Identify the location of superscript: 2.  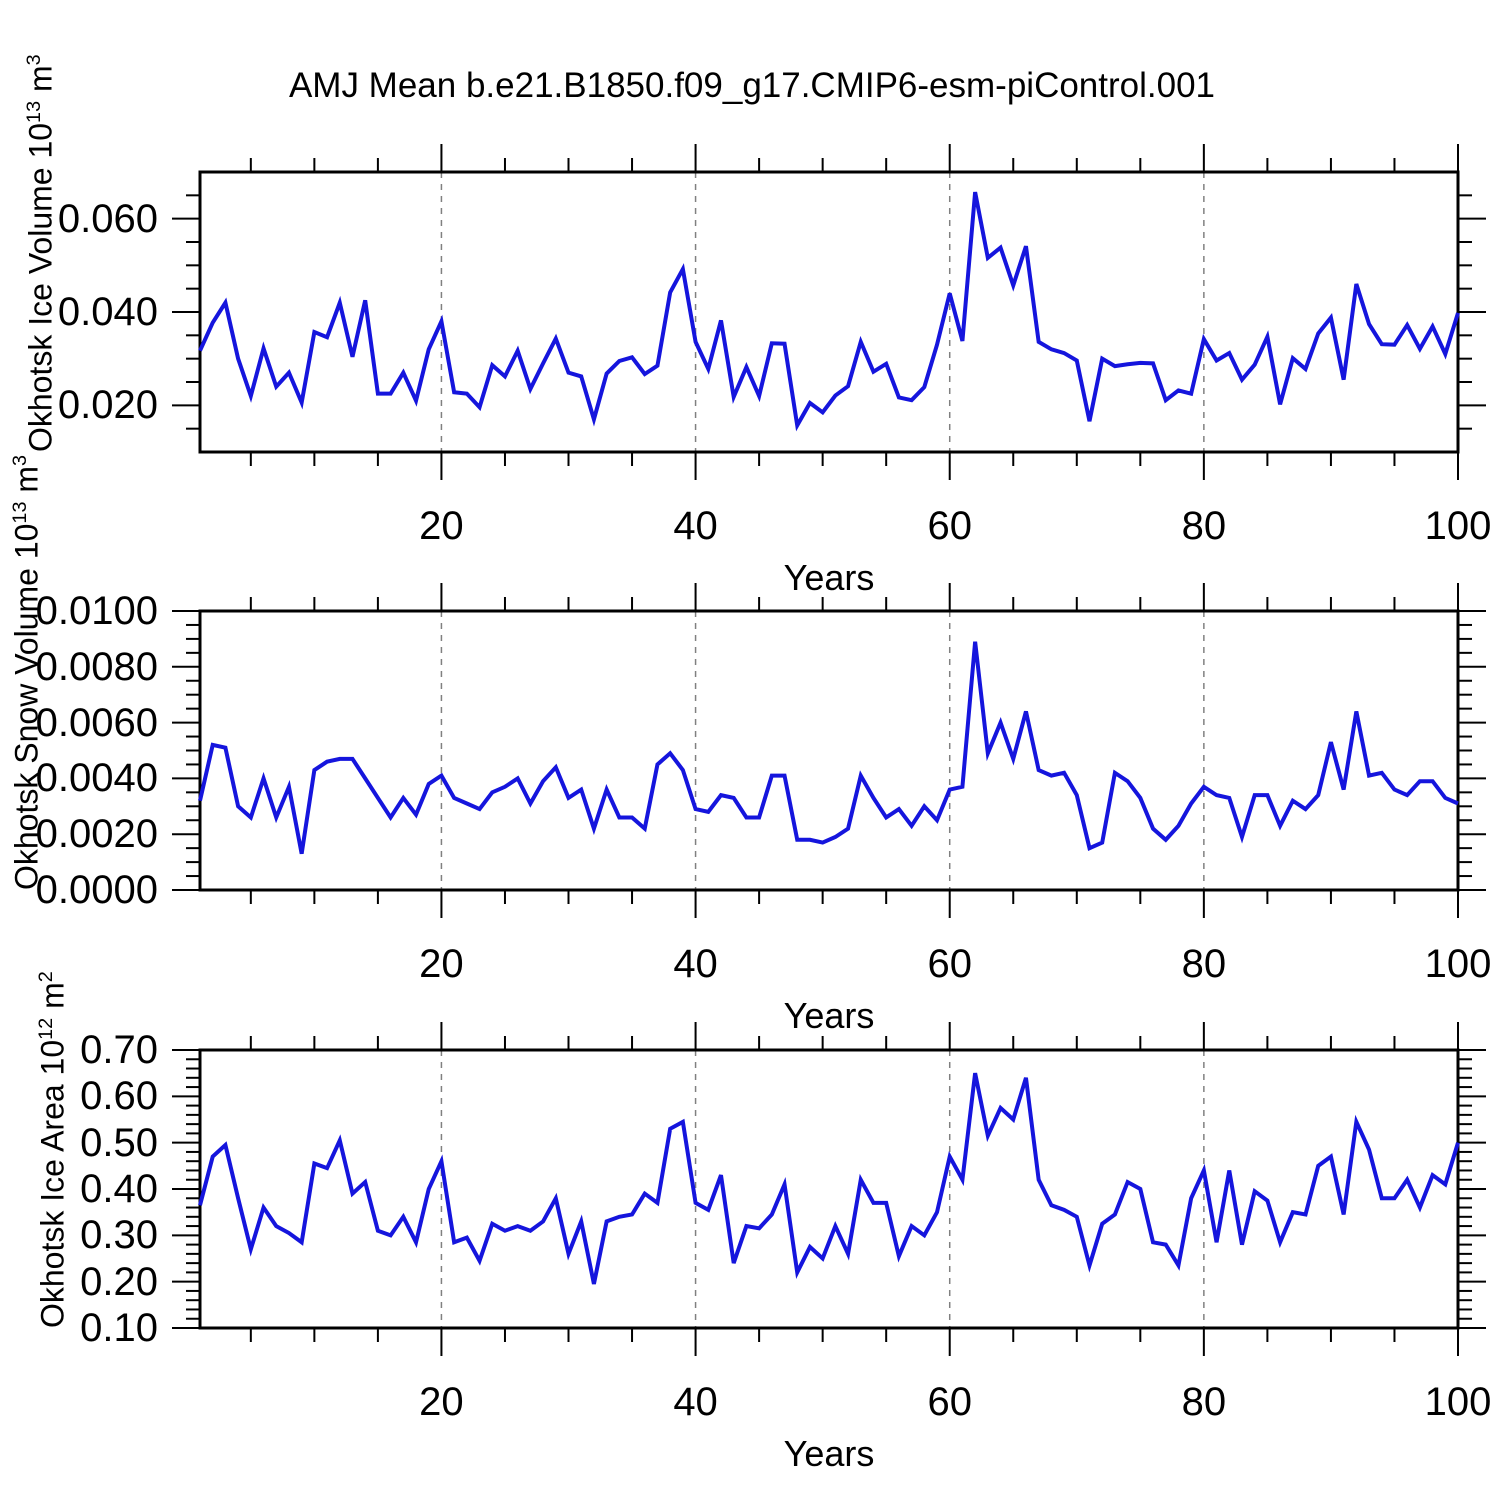
(46, 977).